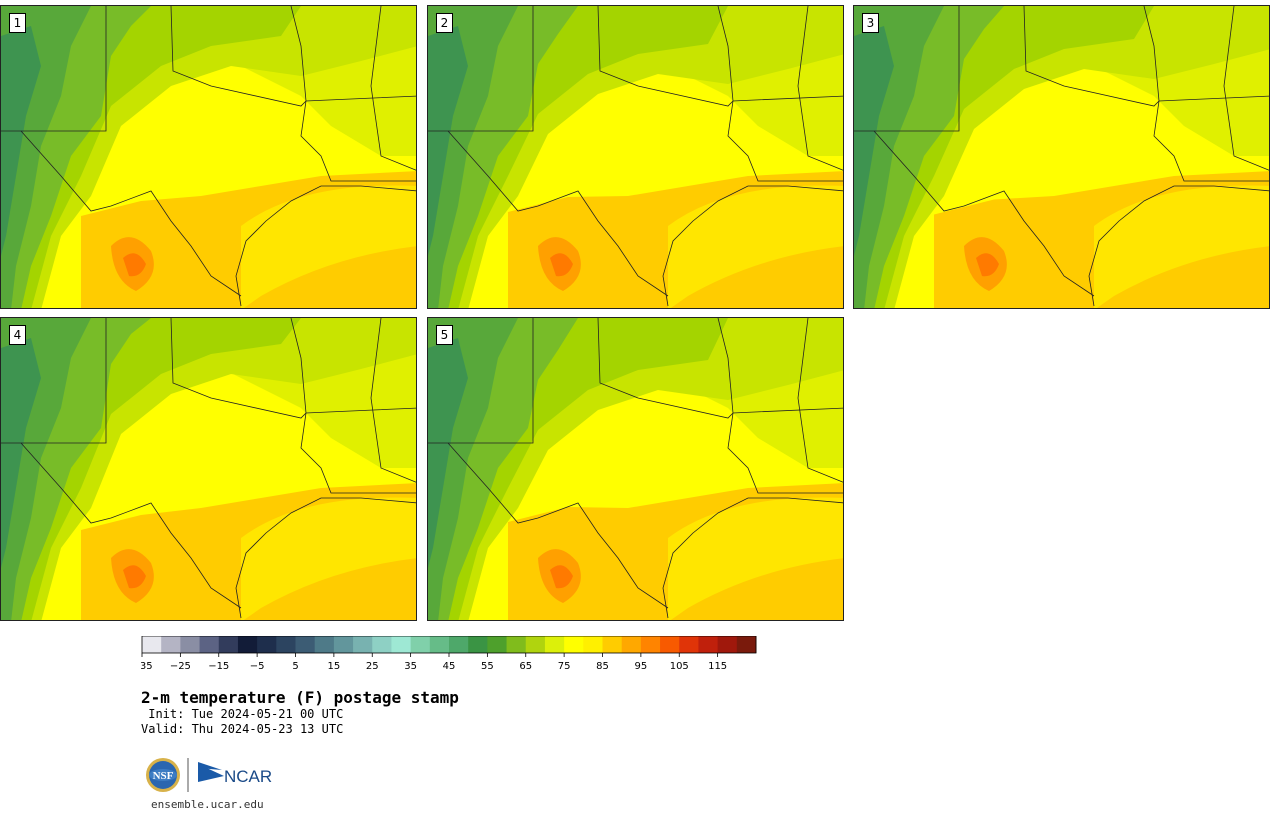  I want to click on colorbar-tick-label: 95, so click(641, 666).